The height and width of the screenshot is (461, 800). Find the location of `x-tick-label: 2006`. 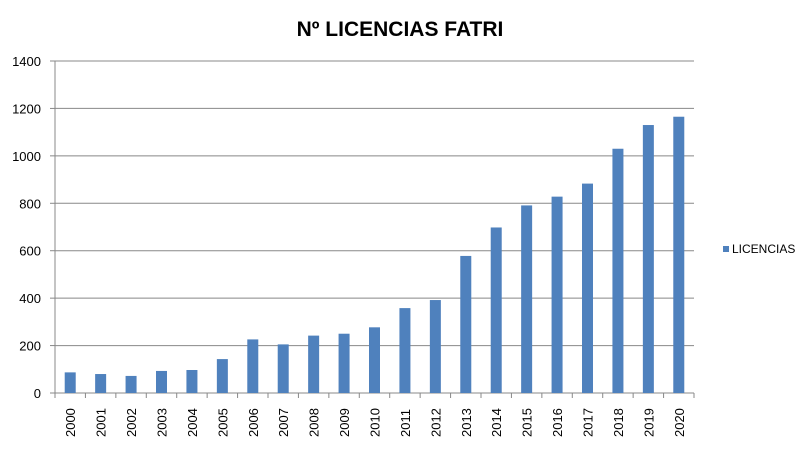

x-tick-label: 2006 is located at coordinates (253, 422).